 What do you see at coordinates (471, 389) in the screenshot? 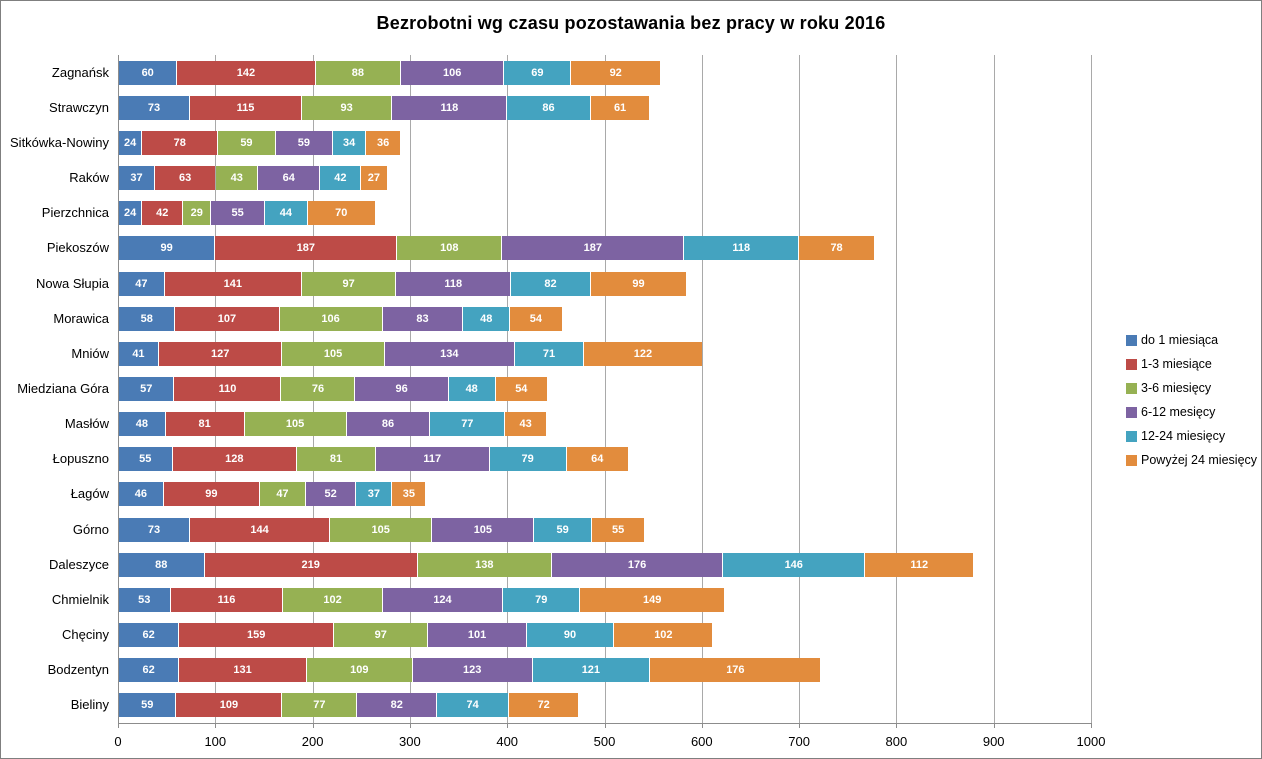
I see `bar-value-label: 48` at bounding box center [471, 389].